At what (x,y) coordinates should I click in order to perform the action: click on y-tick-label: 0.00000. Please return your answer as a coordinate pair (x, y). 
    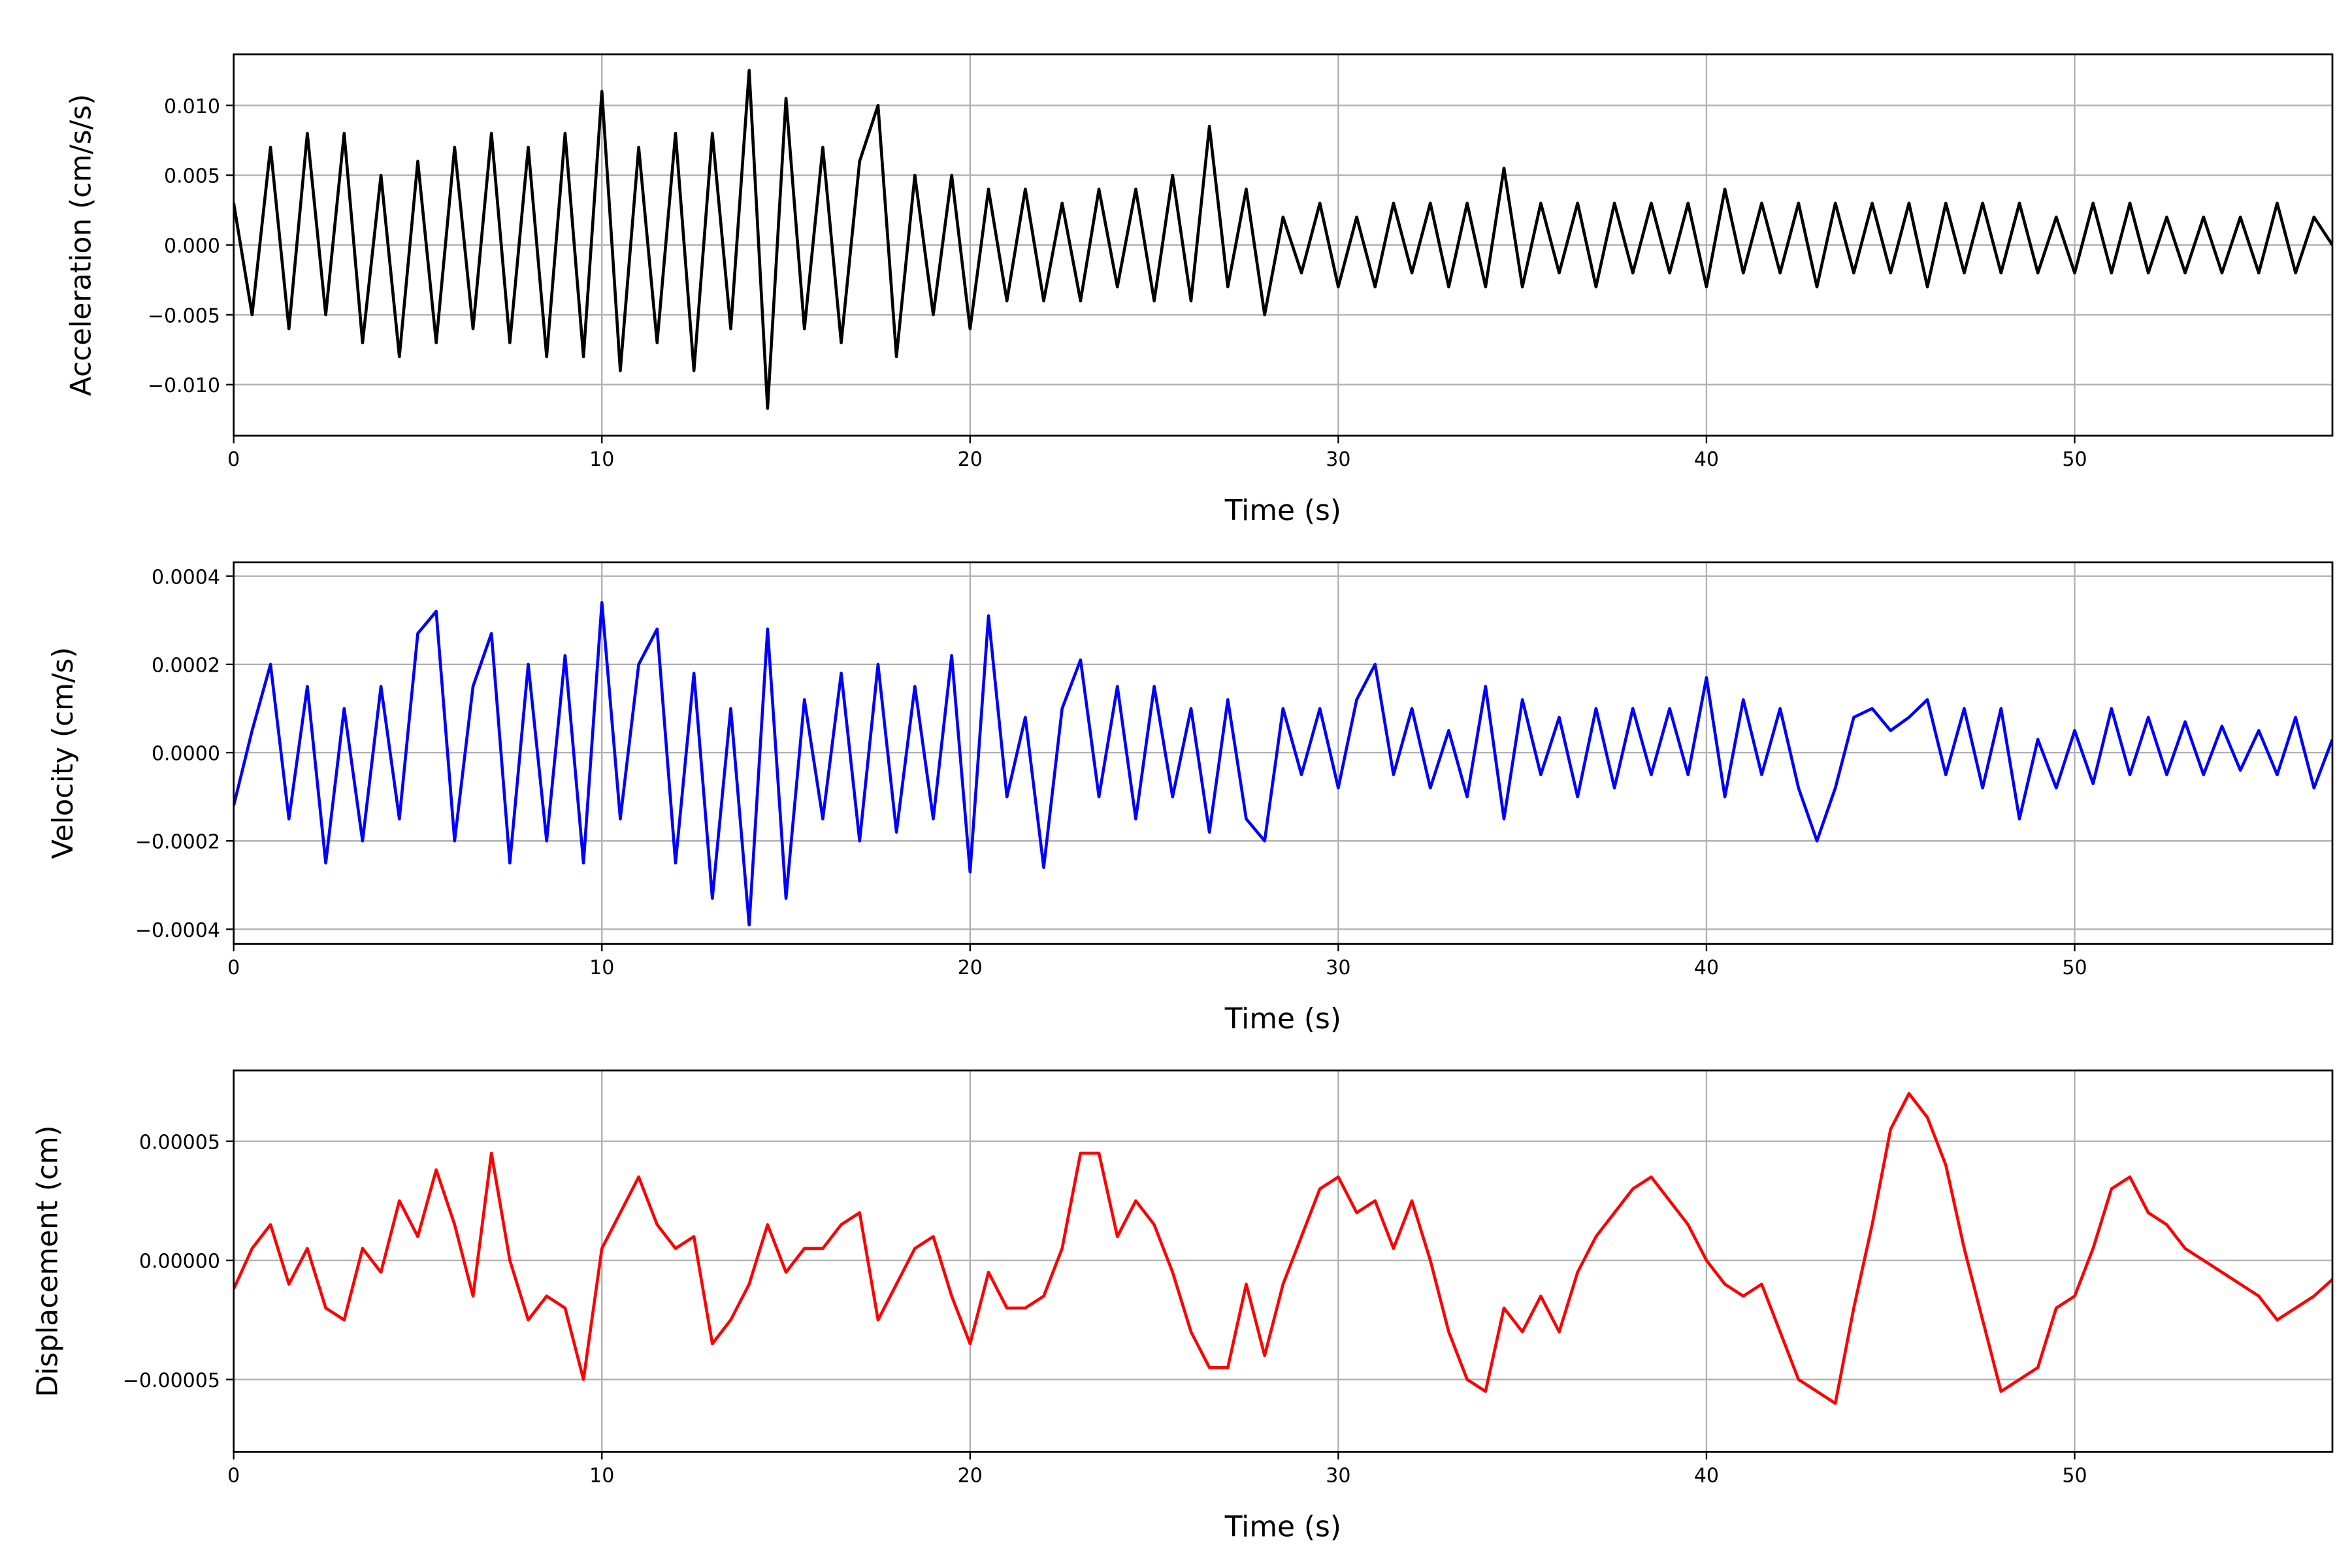
    Looking at the image, I should click on (179, 1261).